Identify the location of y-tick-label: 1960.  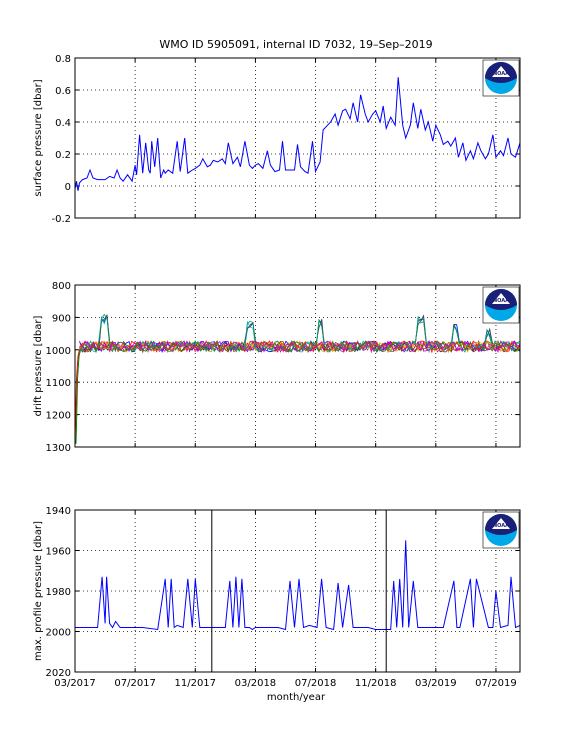
(58, 552).